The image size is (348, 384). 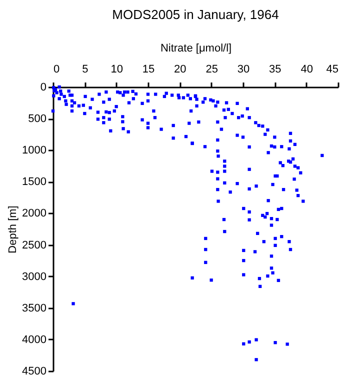 I want to click on y-tick-label: 3000, so click(x=34, y=276).